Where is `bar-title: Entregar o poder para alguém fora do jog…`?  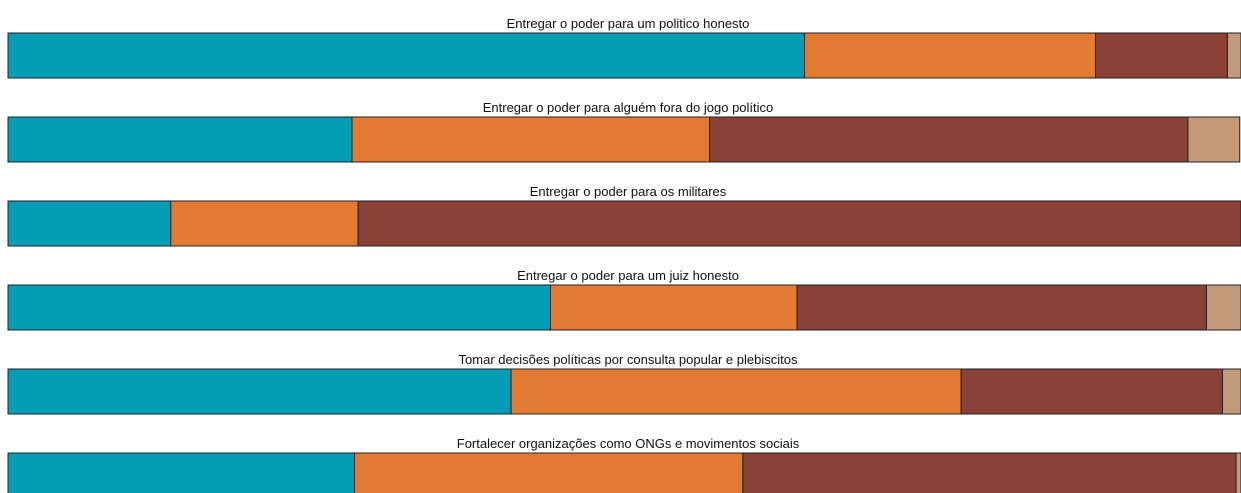 bar-title: Entregar o poder para alguém fora do jog… is located at coordinates (628, 107).